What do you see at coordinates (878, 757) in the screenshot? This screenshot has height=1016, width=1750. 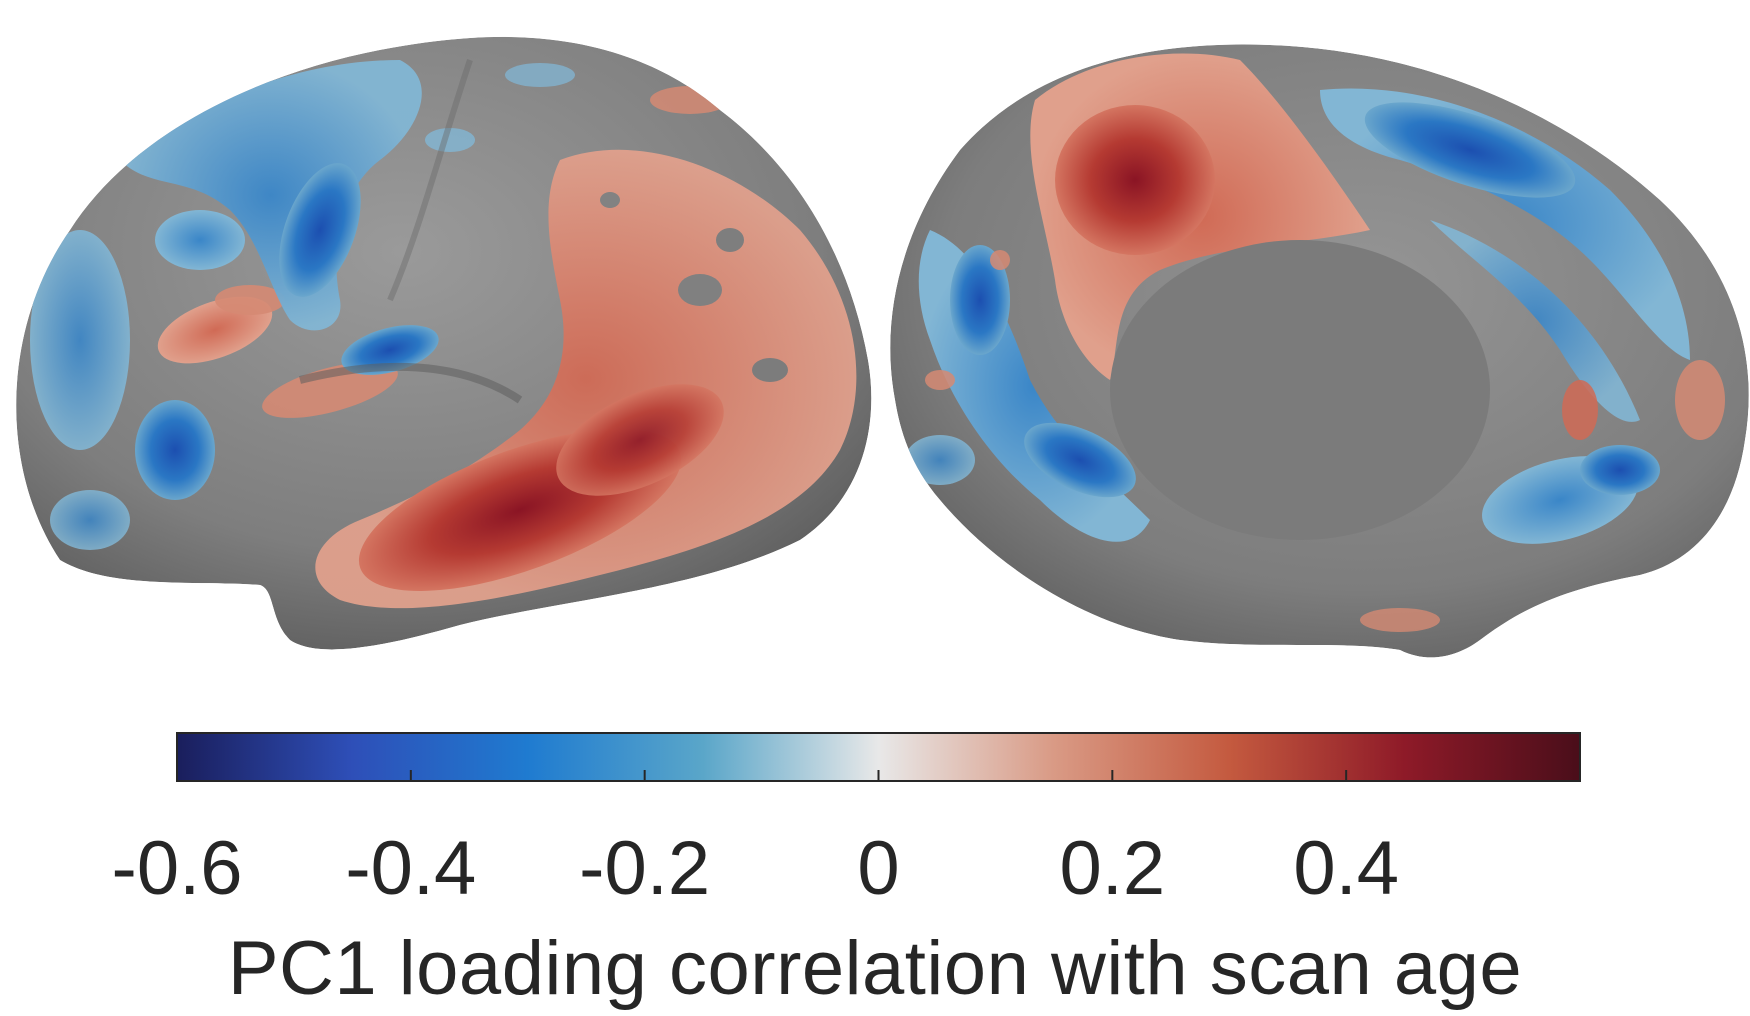 I see `colorbar-gradient` at bounding box center [878, 757].